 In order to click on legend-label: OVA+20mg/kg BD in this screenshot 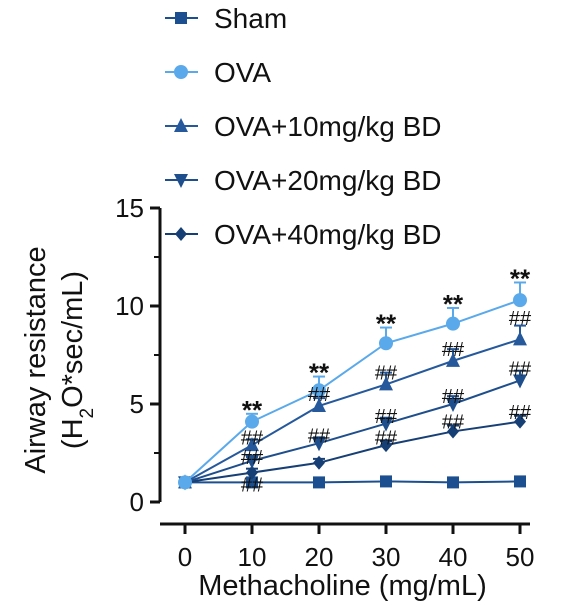, I will do `click(327, 180)`.